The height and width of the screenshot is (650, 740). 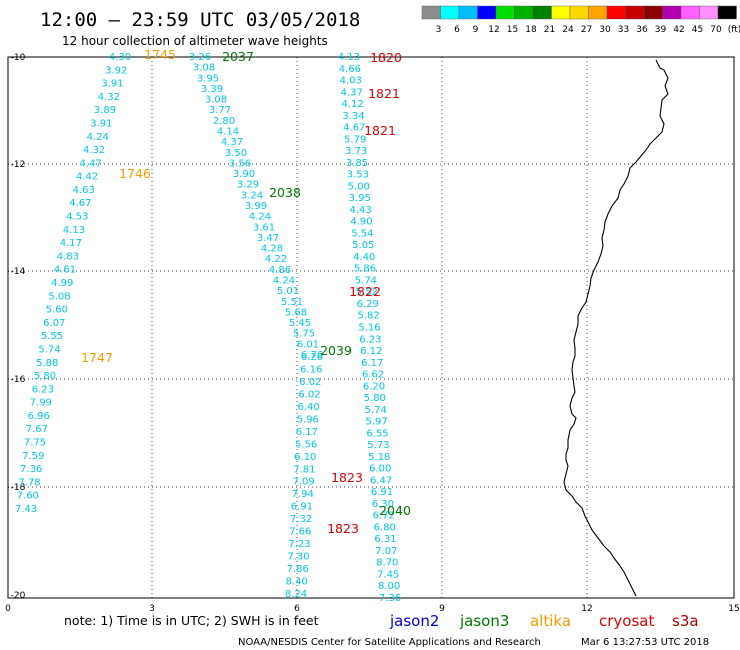 I want to click on swh-value: 5.54, so click(x=362, y=233).